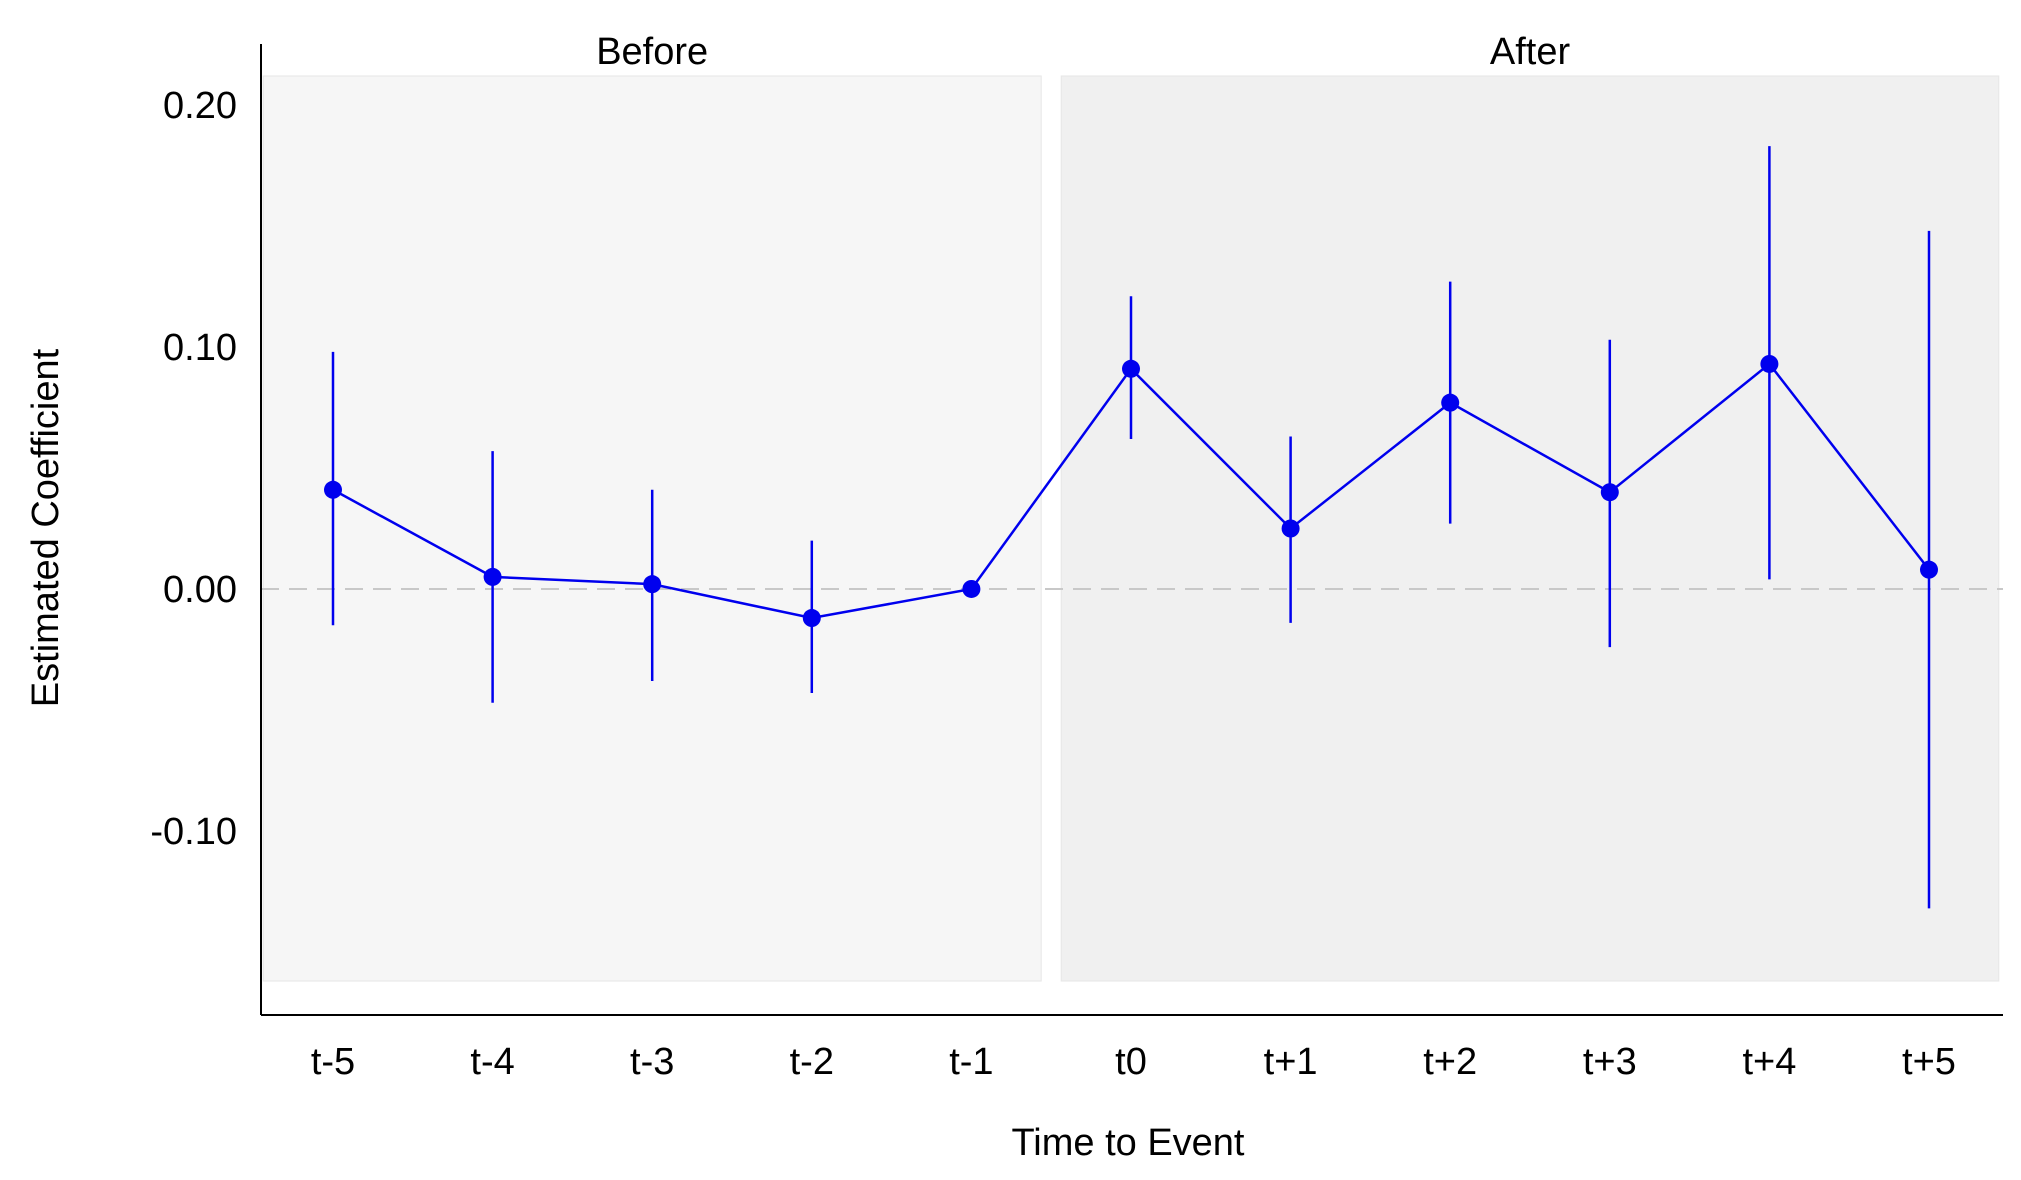  What do you see at coordinates (971, 1062) in the screenshot?
I see `x-tick-label: t-1` at bounding box center [971, 1062].